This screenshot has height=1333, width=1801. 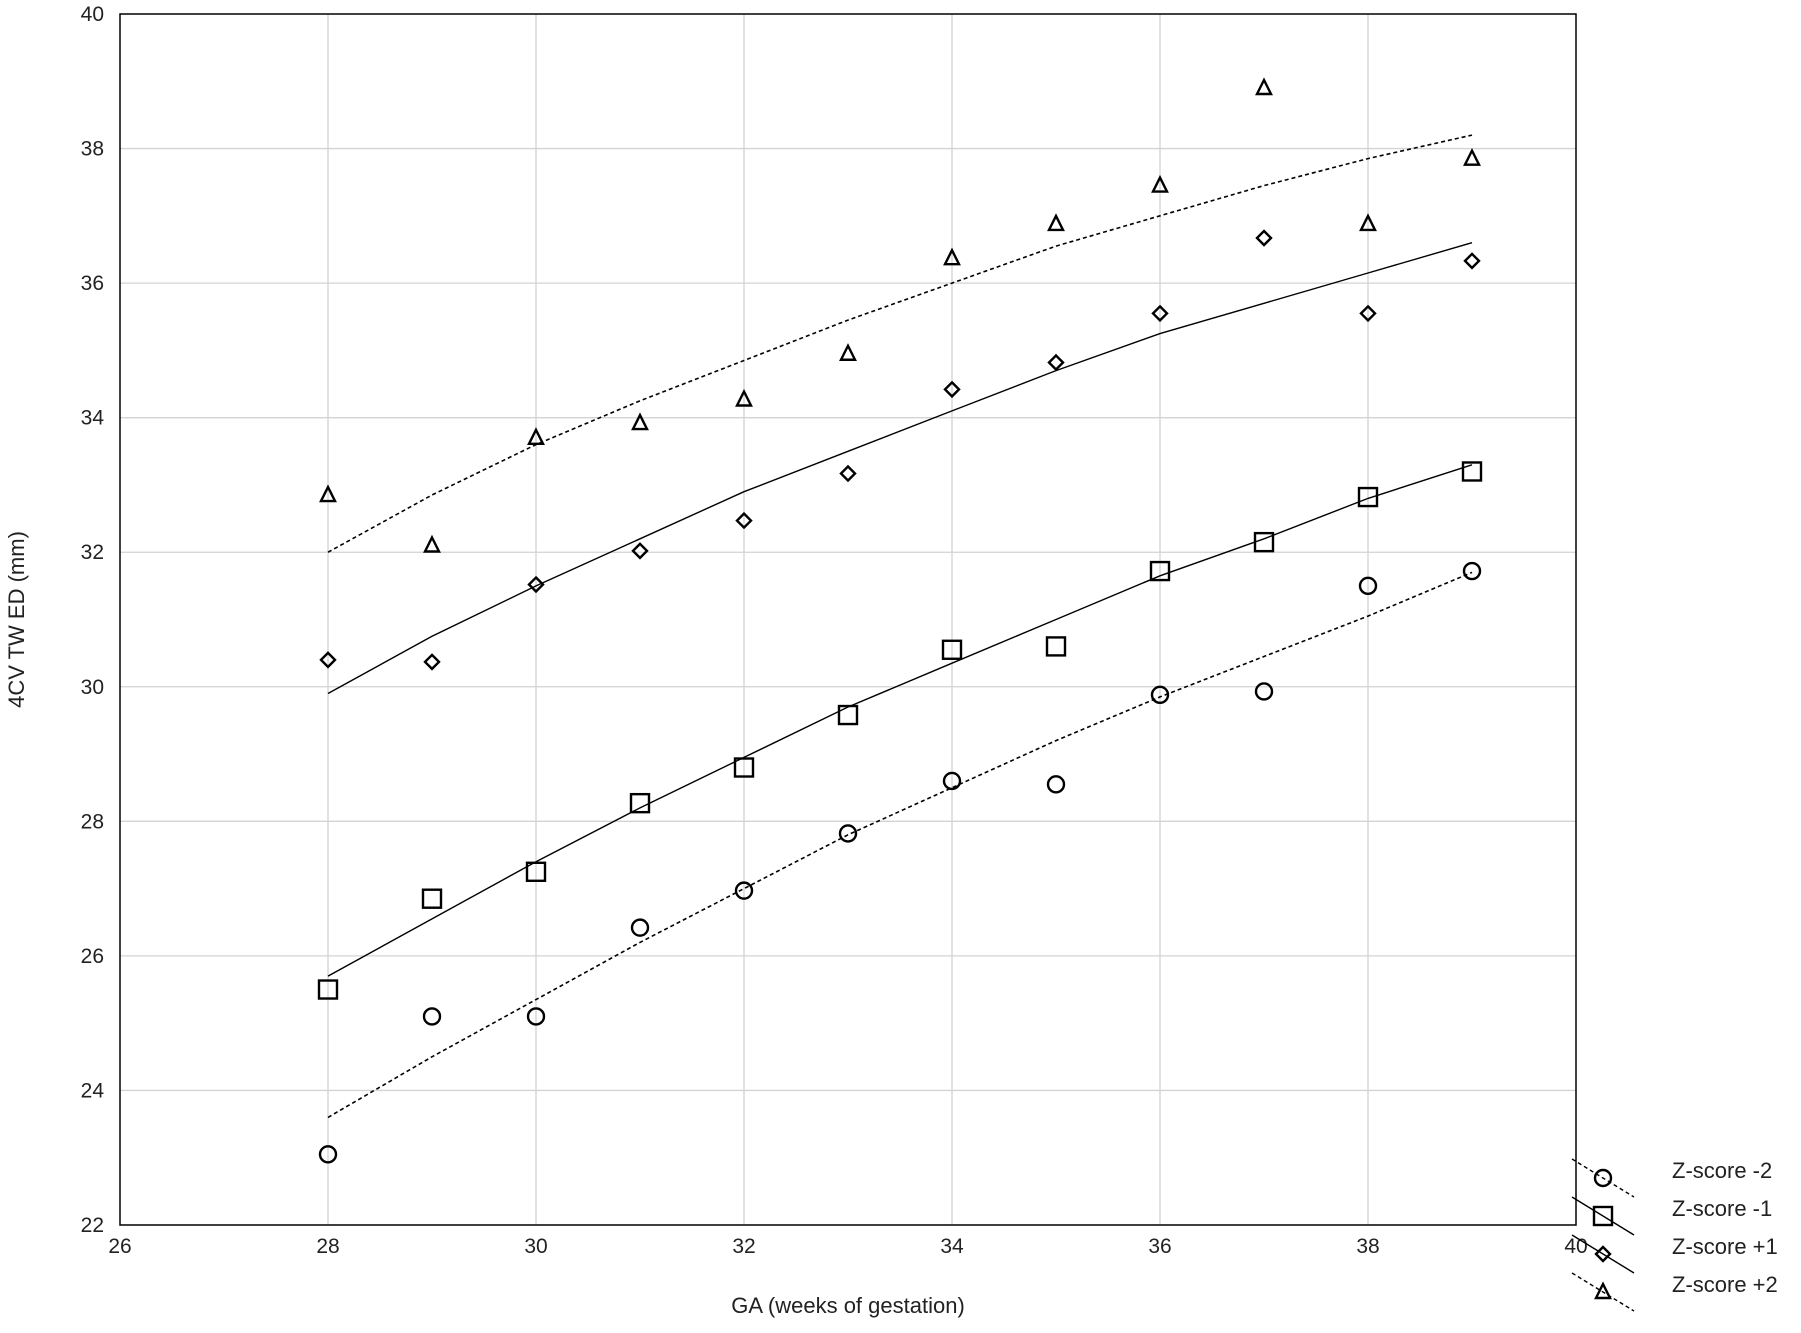 I want to click on y-tick-label: 22, so click(x=92, y=1225).